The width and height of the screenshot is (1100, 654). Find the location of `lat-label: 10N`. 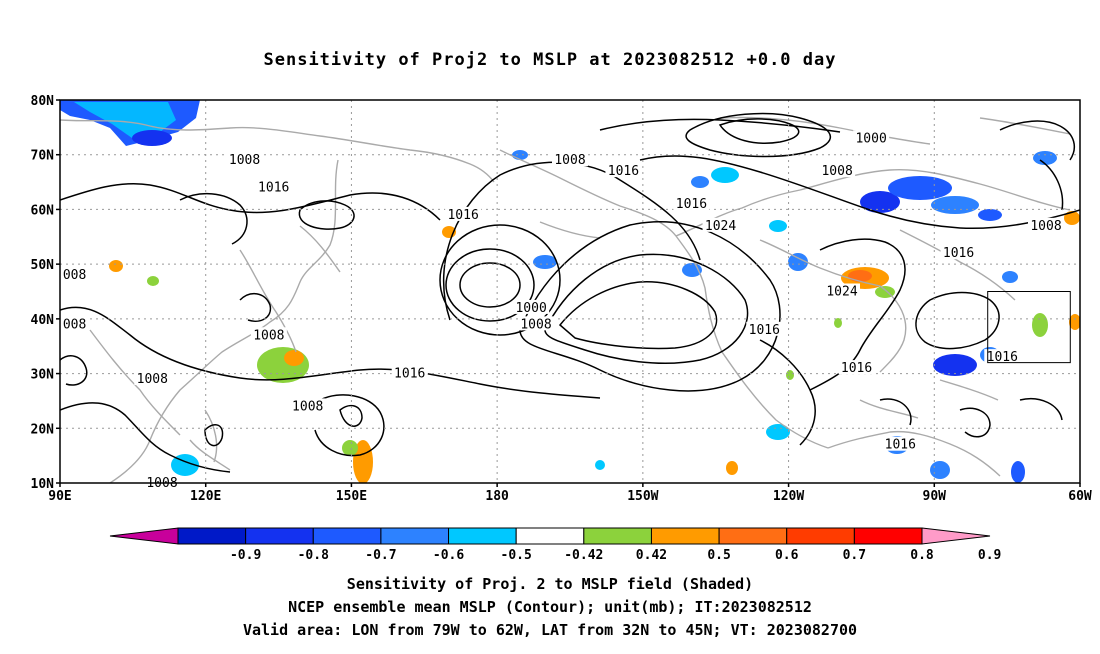

lat-label: 10N is located at coordinates (43, 484).